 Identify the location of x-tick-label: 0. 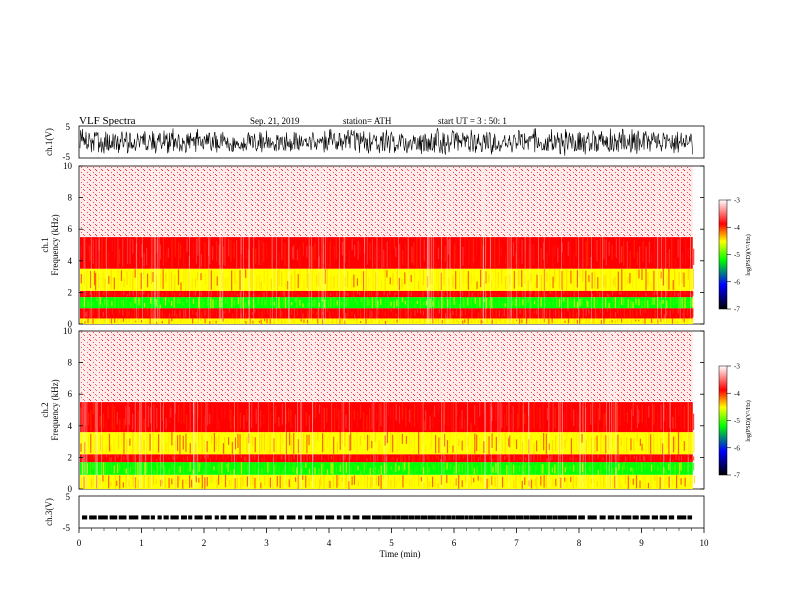
(79, 543).